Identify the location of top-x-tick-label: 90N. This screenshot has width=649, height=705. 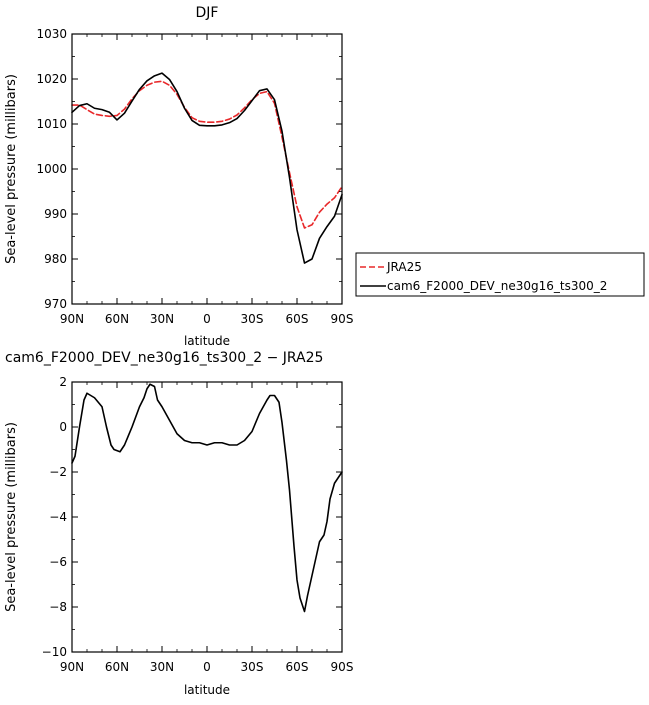
(72, 319).